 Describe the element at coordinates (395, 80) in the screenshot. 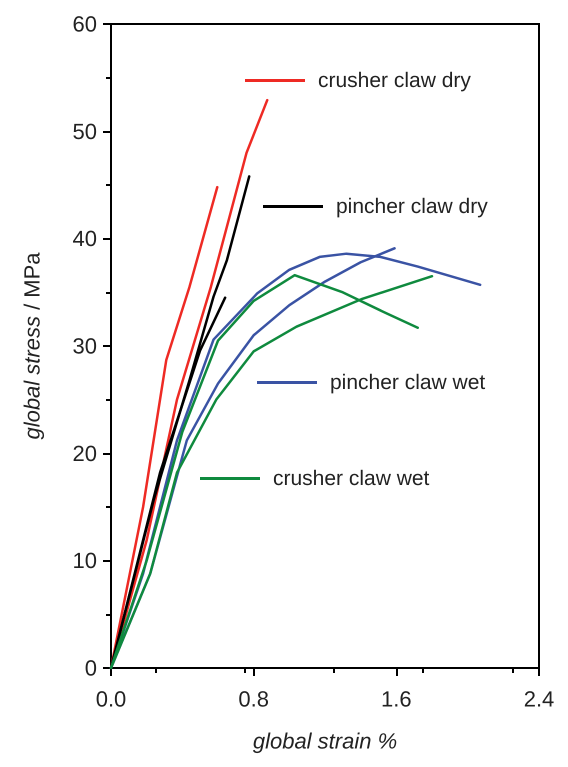

I see `legend-label: crusher claw dry` at that location.